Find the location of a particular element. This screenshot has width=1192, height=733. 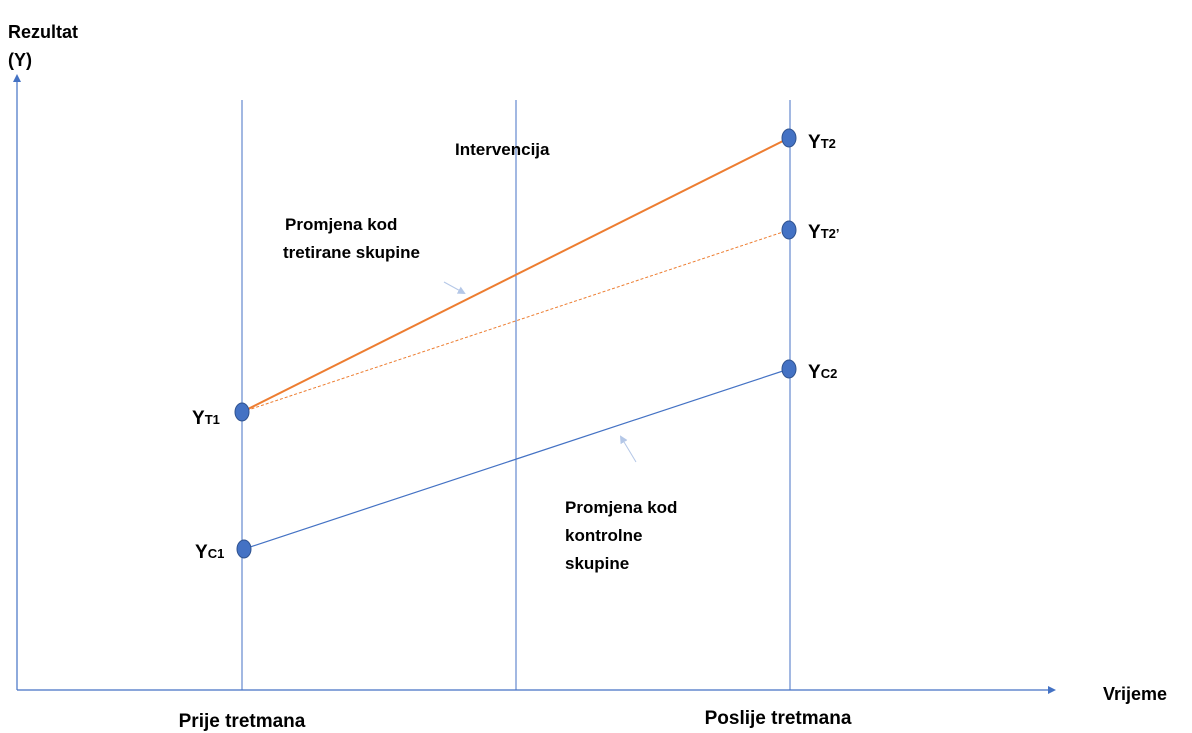

point-label: YT2 is located at coordinates (822, 142).